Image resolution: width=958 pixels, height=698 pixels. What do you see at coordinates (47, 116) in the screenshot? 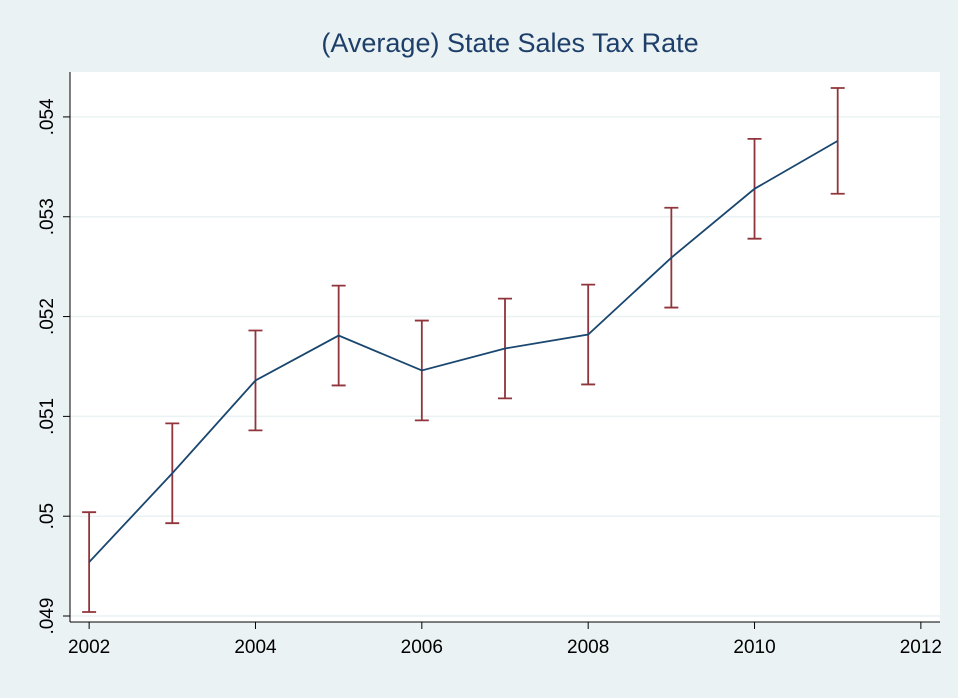
I see `y-tick-label: .054` at bounding box center [47, 116].